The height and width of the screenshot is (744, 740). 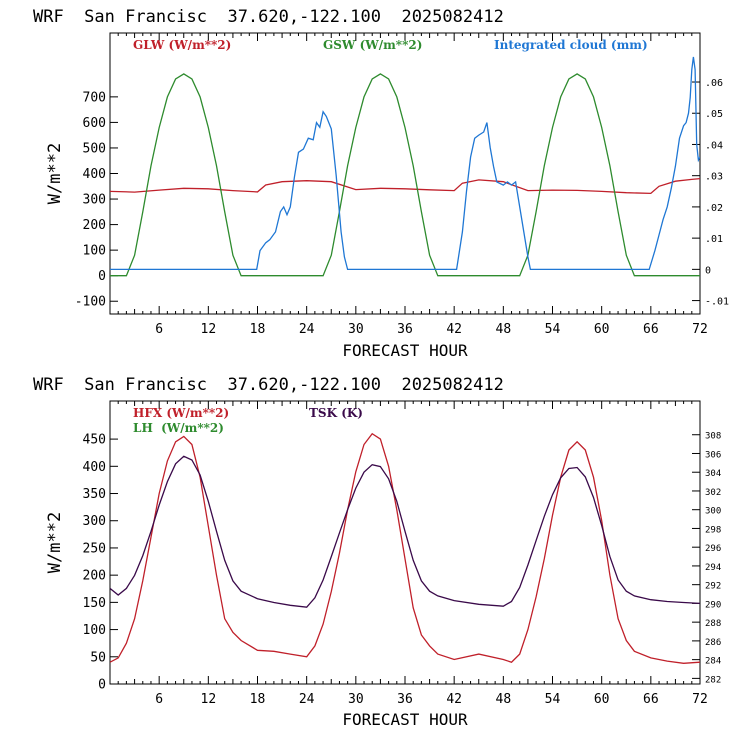 I want to click on right-y-tick-label: 290, so click(x=713, y=605).